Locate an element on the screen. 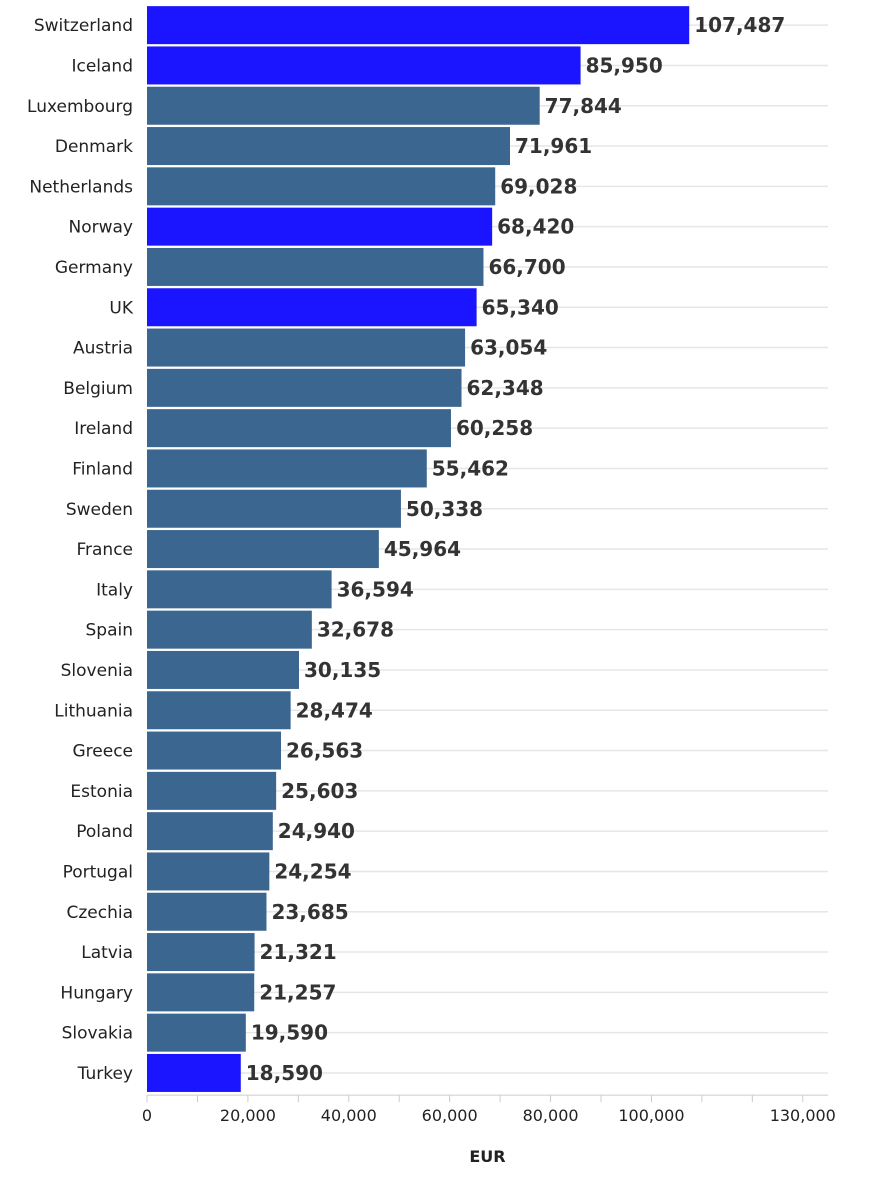 This screenshot has width=880, height=1180. category-label-greece: Greece is located at coordinates (102, 752).